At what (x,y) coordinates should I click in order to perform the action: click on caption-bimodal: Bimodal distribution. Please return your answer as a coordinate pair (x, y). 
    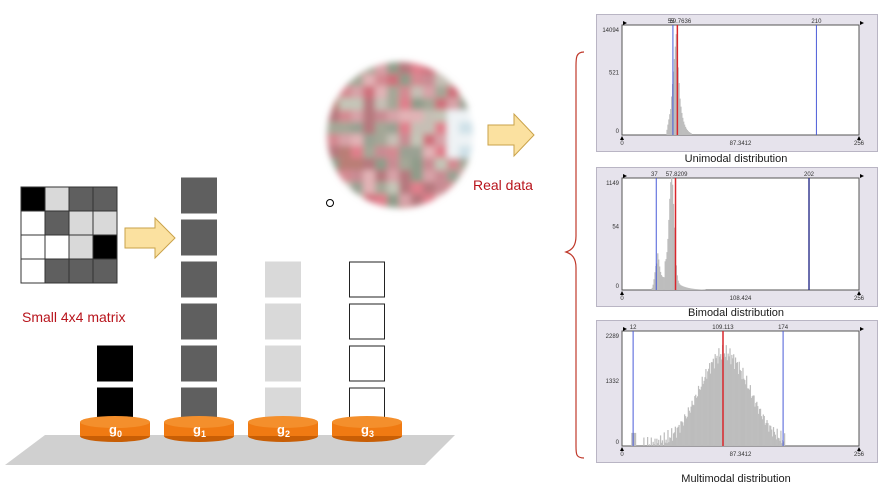
    Looking at the image, I should click on (736, 313).